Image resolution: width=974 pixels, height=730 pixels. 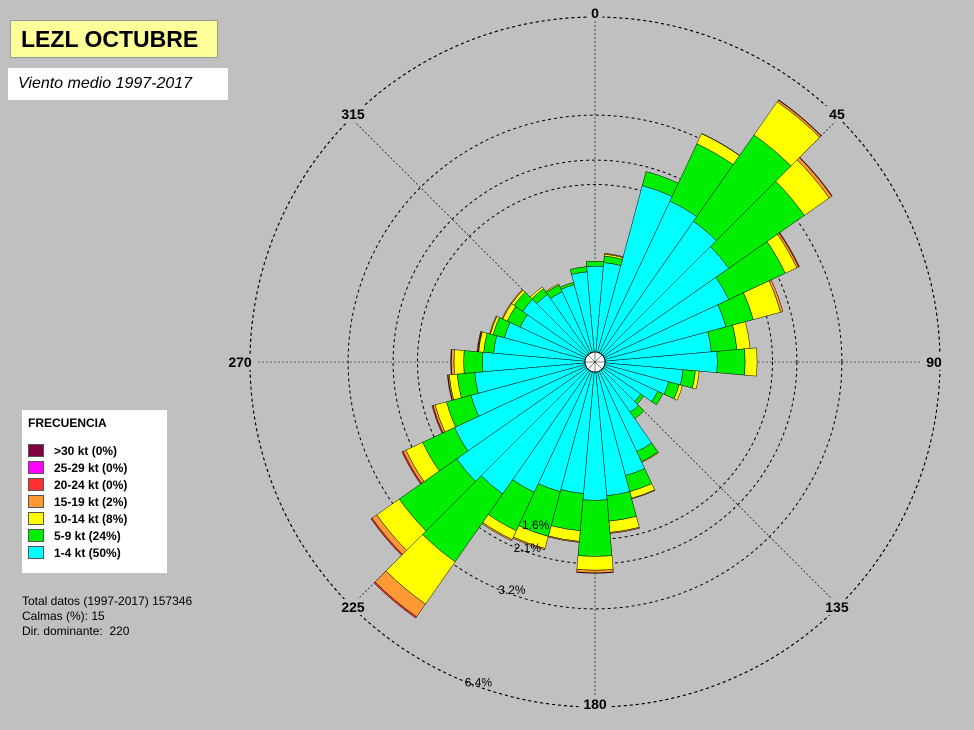 What do you see at coordinates (91, 484) in the screenshot?
I see `legend-label: 20-24 kt (0%)` at bounding box center [91, 484].